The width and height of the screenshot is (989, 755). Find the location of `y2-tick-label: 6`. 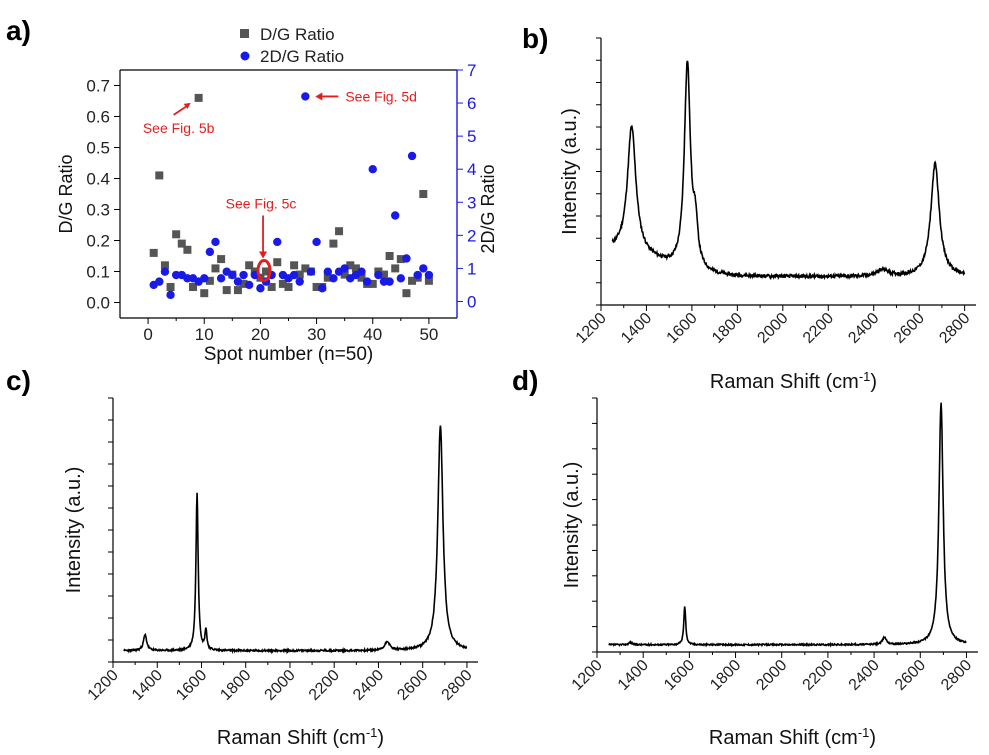

y2-tick-label: 6 is located at coordinates (471, 103).